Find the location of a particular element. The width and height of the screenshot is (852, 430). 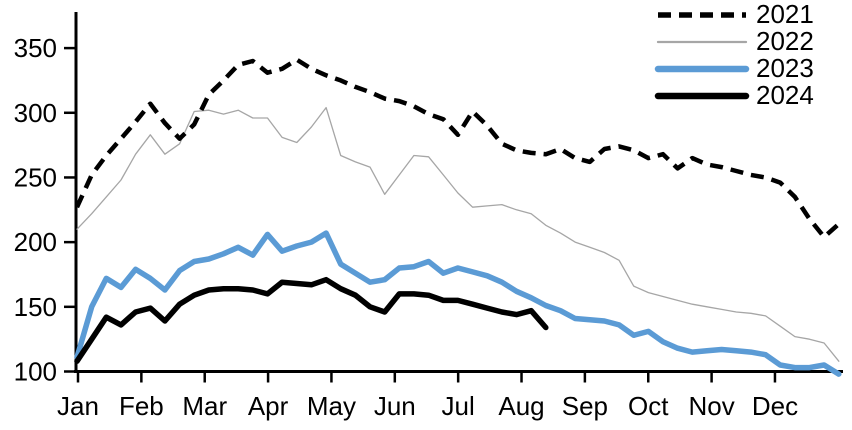

x-tick-label: May is located at coordinates (331, 406).